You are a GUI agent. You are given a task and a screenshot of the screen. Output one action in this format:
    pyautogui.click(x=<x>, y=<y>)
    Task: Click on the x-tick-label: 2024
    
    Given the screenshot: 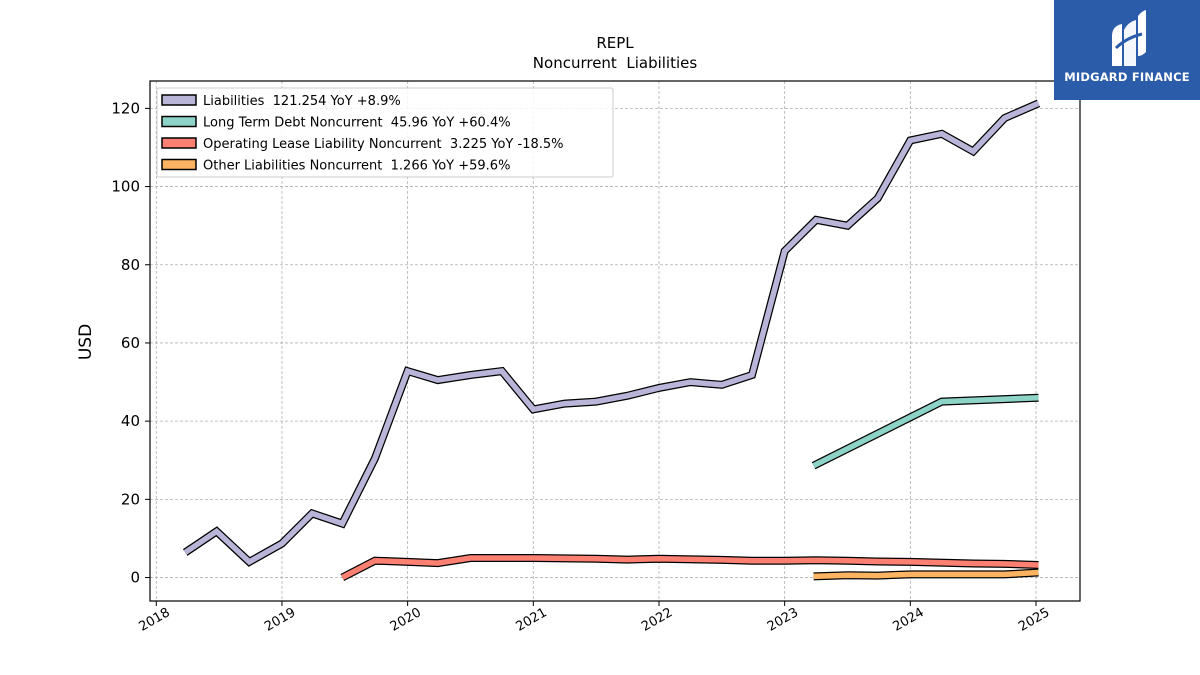 What is the action you would take?
    pyautogui.click(x=909, y=620)
    